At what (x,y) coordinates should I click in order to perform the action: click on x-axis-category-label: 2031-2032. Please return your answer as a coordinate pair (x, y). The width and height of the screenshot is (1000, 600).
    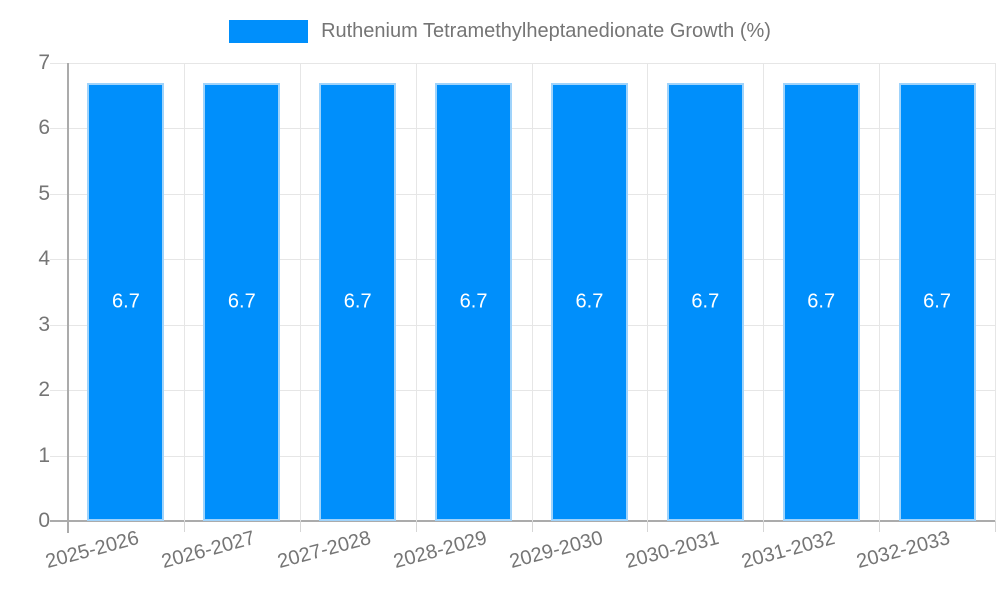
    Looking at the image, I should click on (787, 550).